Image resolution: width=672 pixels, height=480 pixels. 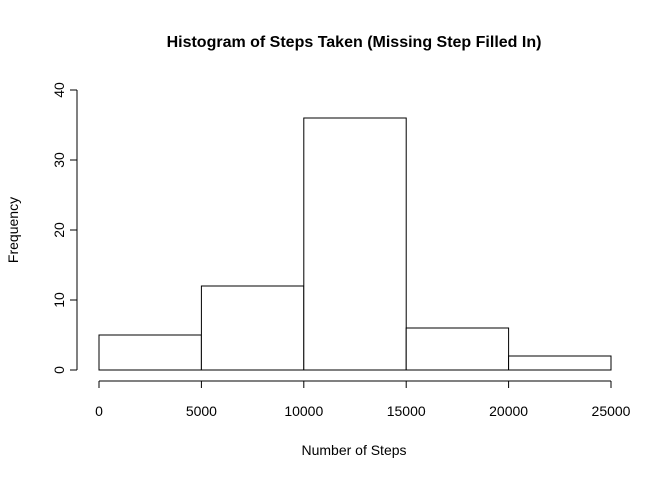 I want to click on y-tick-label-0: 0, so click(x=59, y=370).